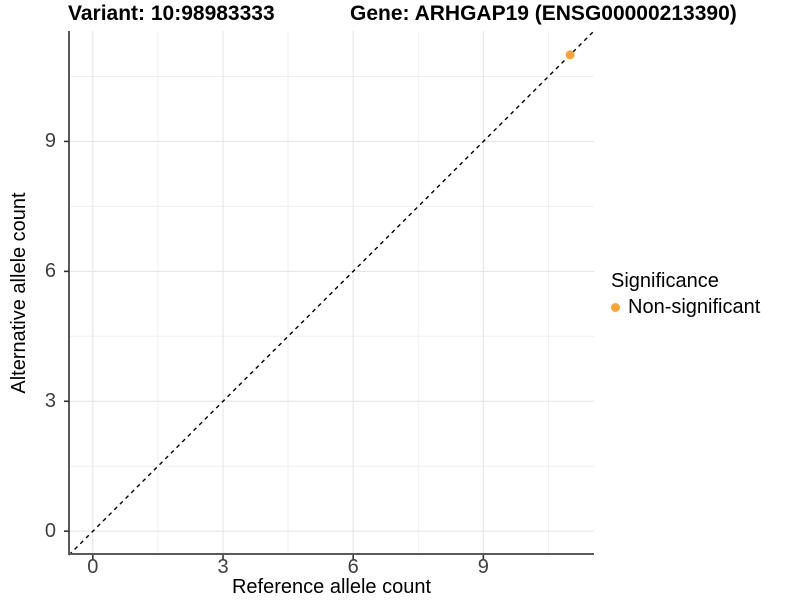 The width and height of the screenshot is (800, 600). What do you see at coordinates (50, 531) in the screenshot?
I see `y-tick-label: 0` at bounding box center [50, 531].